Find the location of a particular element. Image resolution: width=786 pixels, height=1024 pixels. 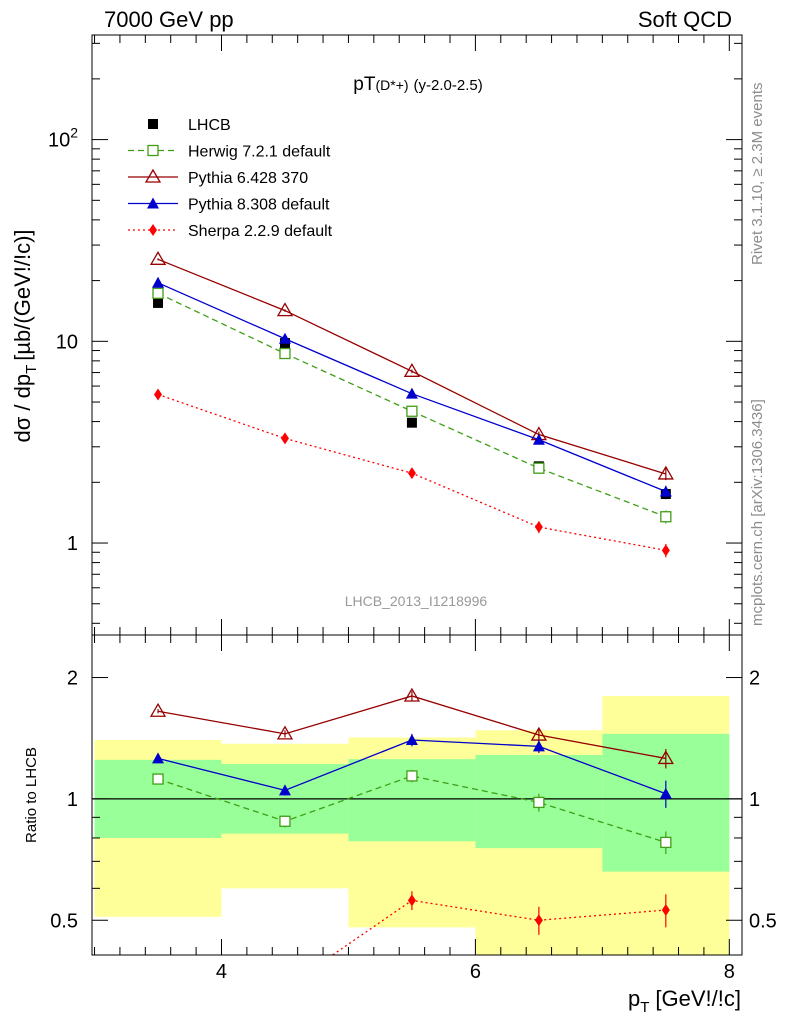

legend-item-pythia-8-308-default: Pythia 8.308 default is located at coordinates (229, 205).